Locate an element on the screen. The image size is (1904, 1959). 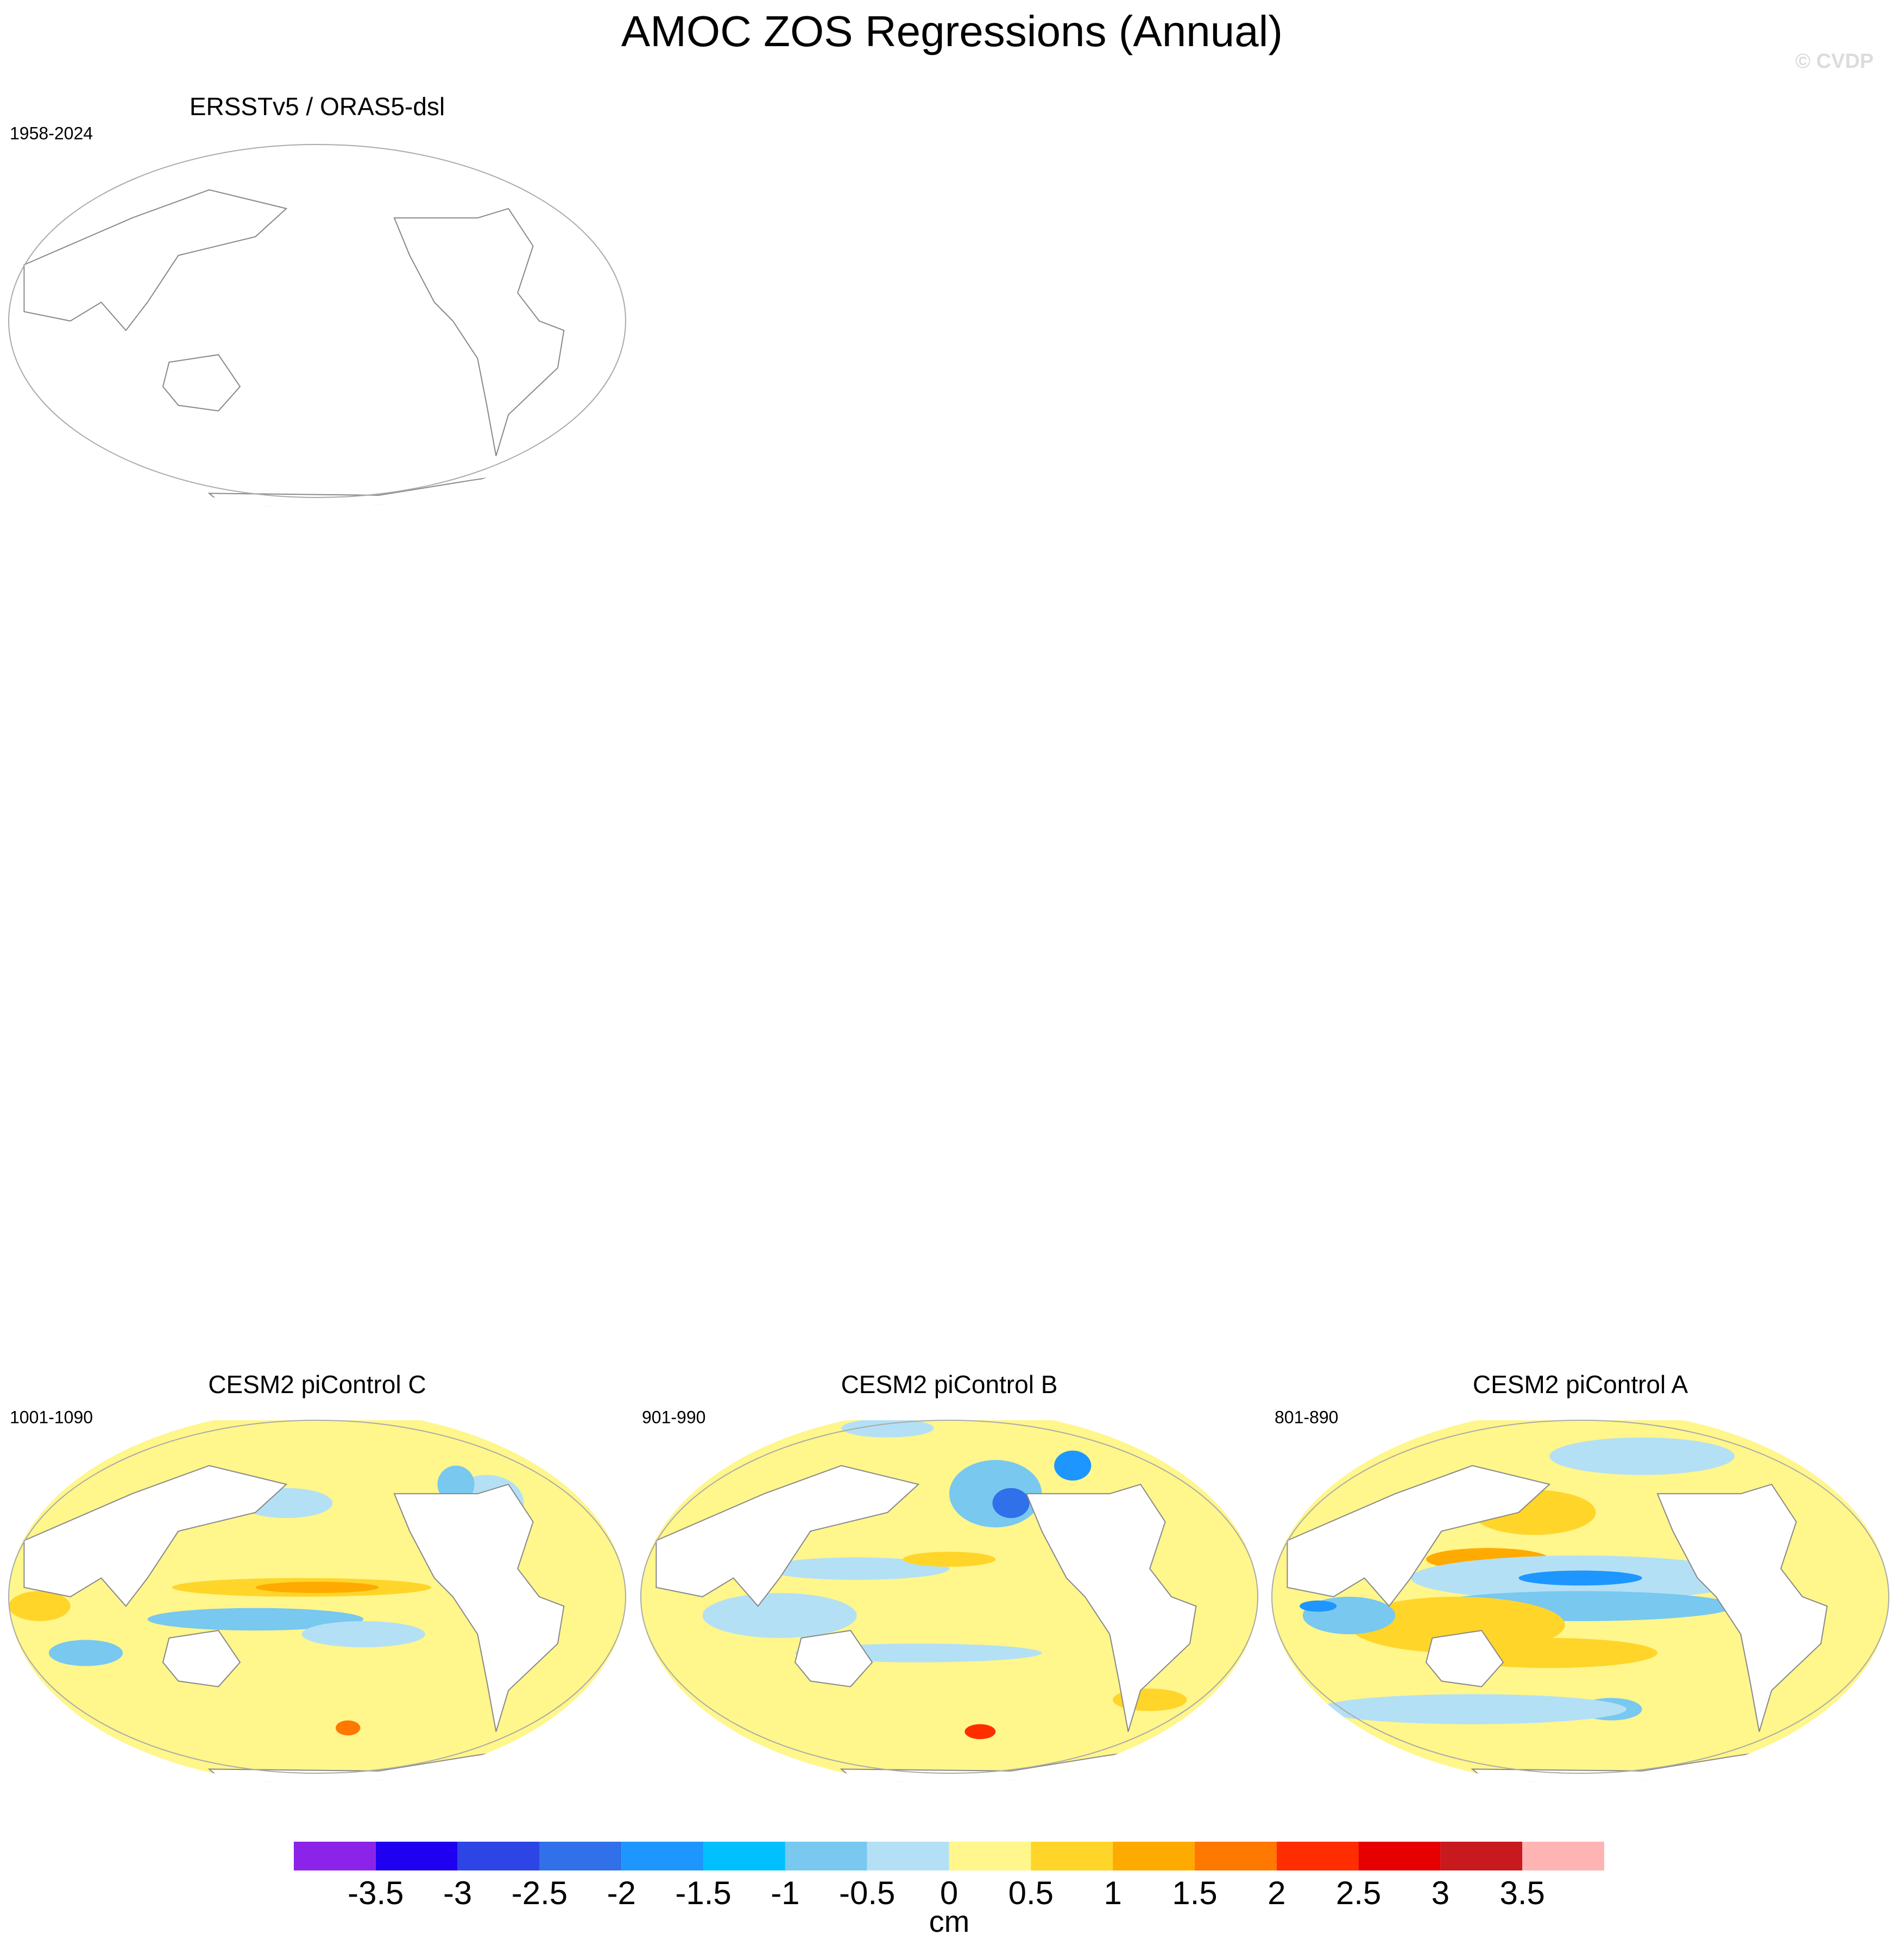
colorbar-tick-label: -1 is located at coordinates (785, 1893).